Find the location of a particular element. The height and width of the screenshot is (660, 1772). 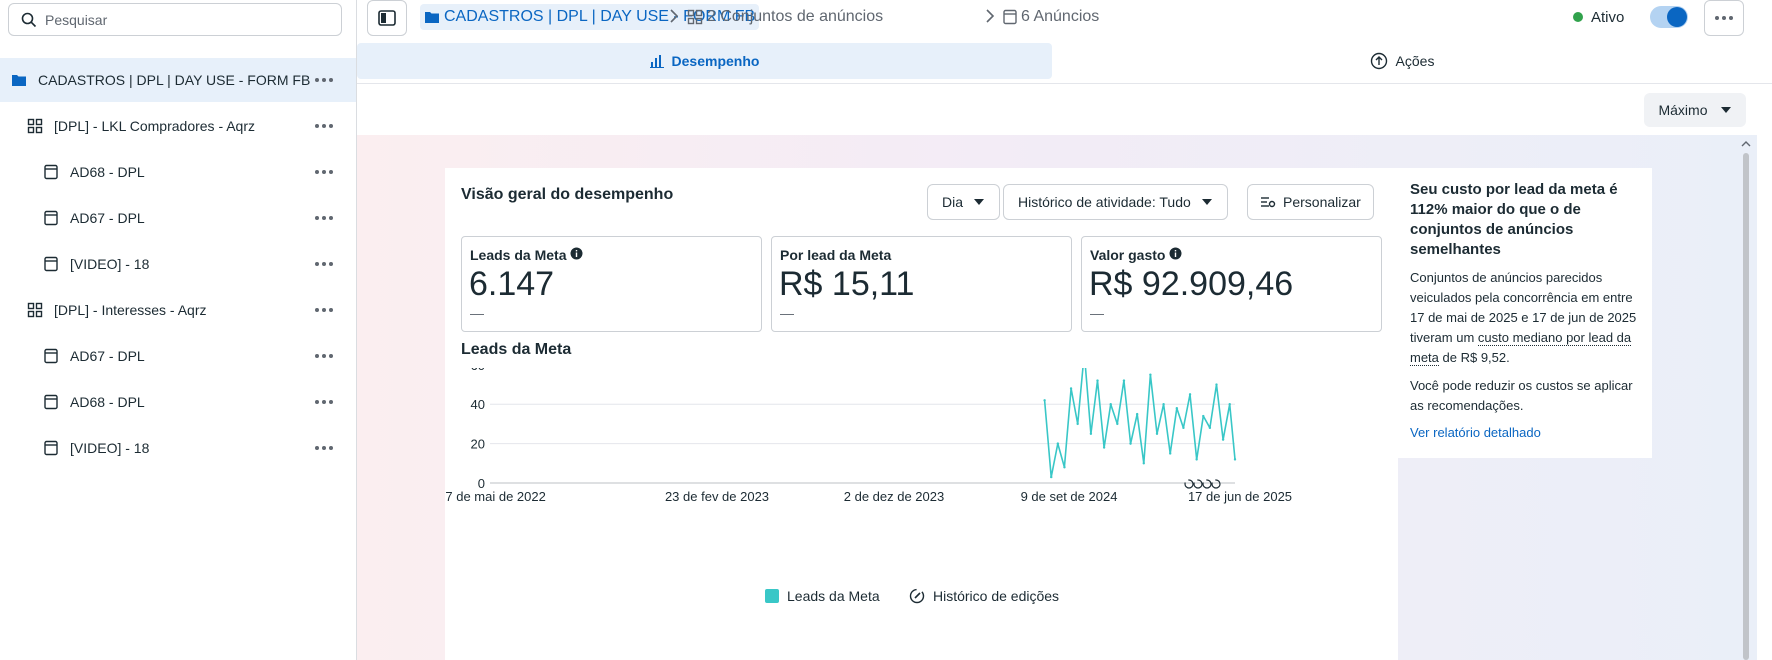

tab-actions: Ações is located at coordinates (1402, 61).